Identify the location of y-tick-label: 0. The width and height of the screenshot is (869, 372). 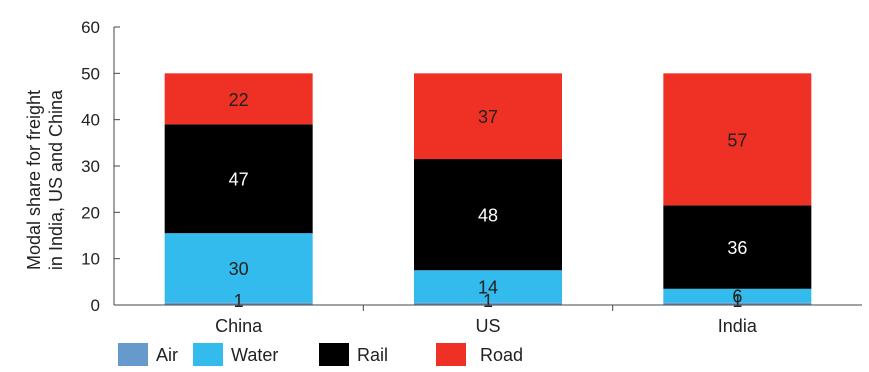
(95, 305).